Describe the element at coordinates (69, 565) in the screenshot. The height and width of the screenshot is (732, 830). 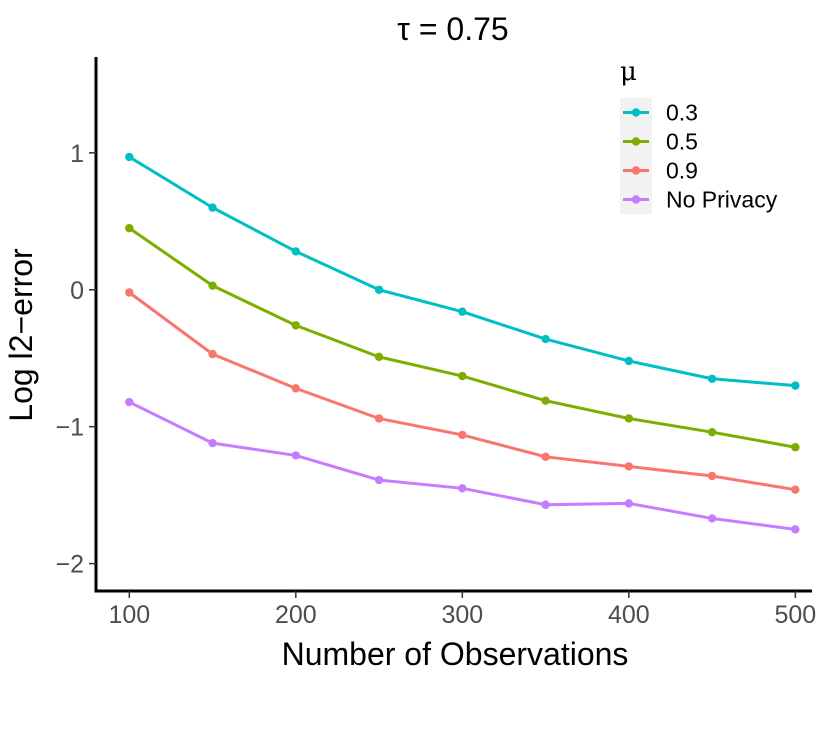
I see `y-tick-label: −2` at that location.